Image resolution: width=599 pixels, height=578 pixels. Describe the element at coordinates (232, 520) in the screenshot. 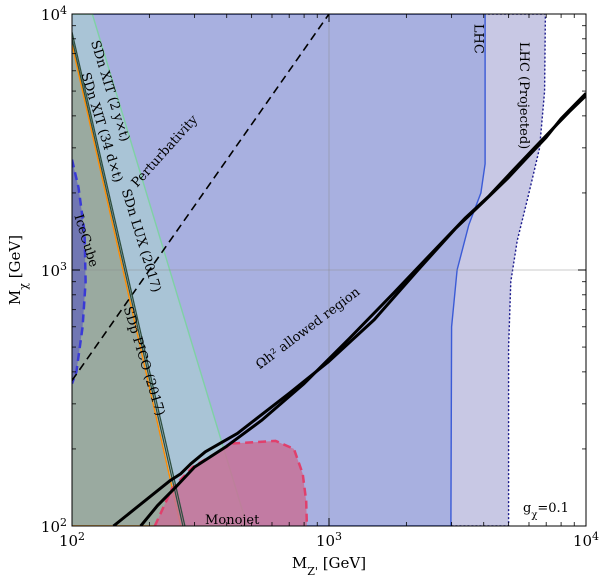

I see `label-monojet: Monojet` at that location.